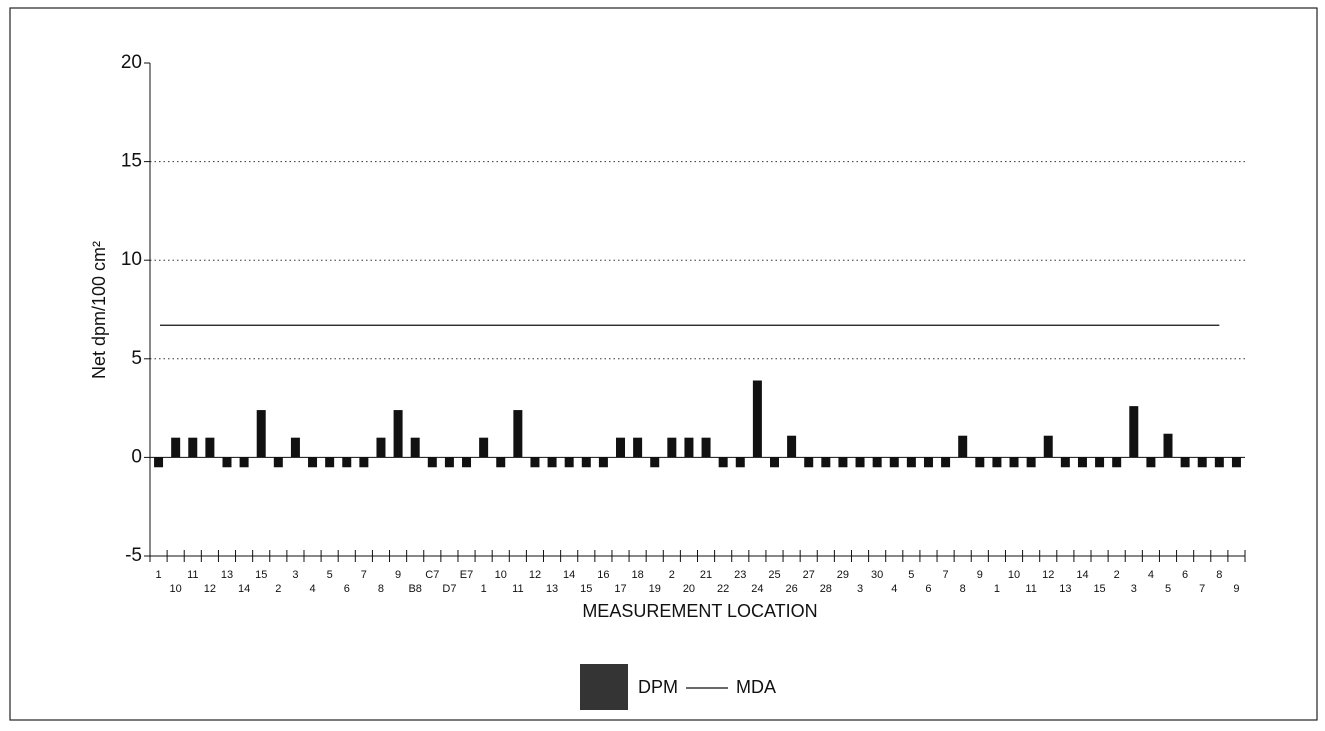  Describe the element at coordinates (131, 259) in the screenshot. I see `y-tick-label: 10` at that location.